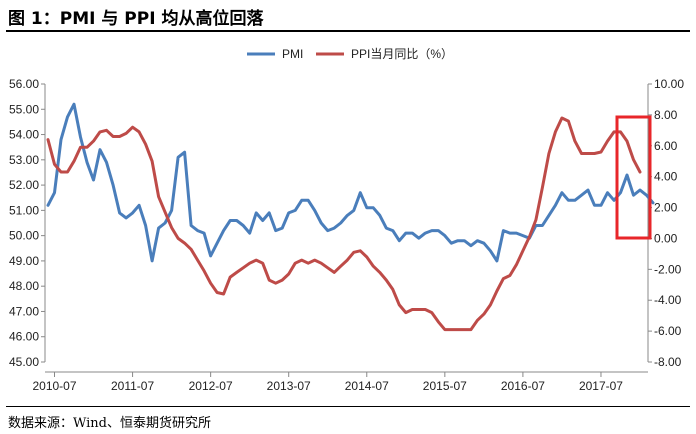  I want to click on y-right-tick-label: 10.00, so click(669, 84).